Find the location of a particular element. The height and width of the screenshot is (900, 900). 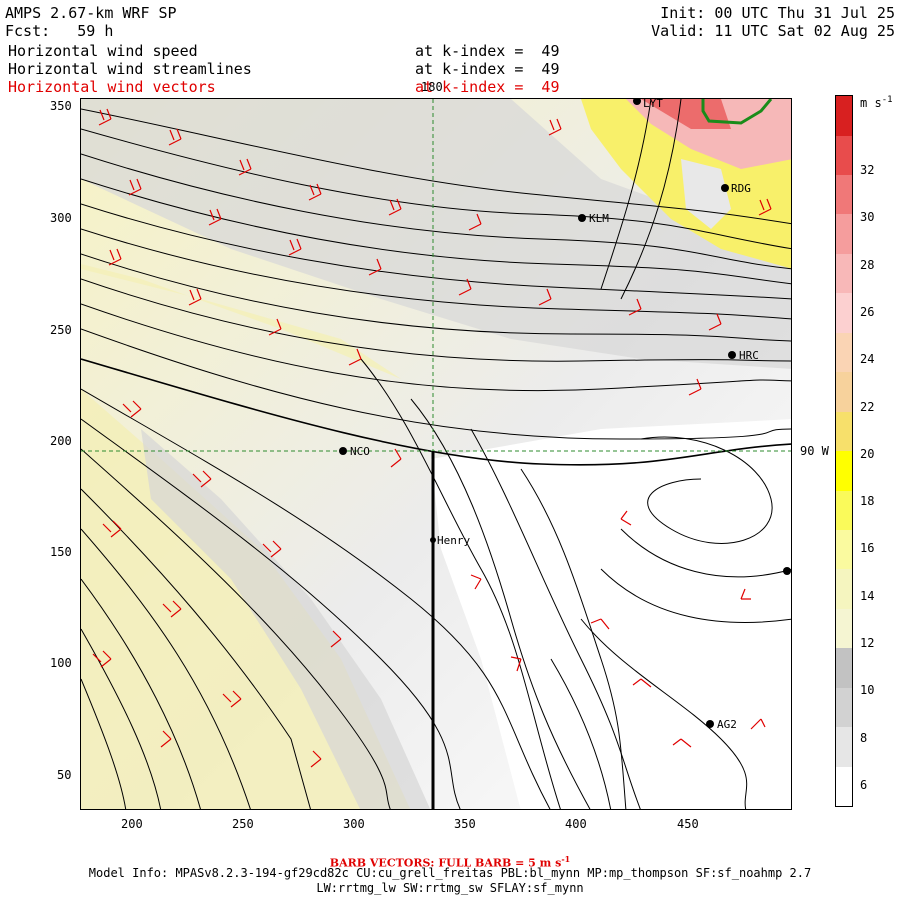

y-tick-label: 50 is located at coordinates (64, 775).